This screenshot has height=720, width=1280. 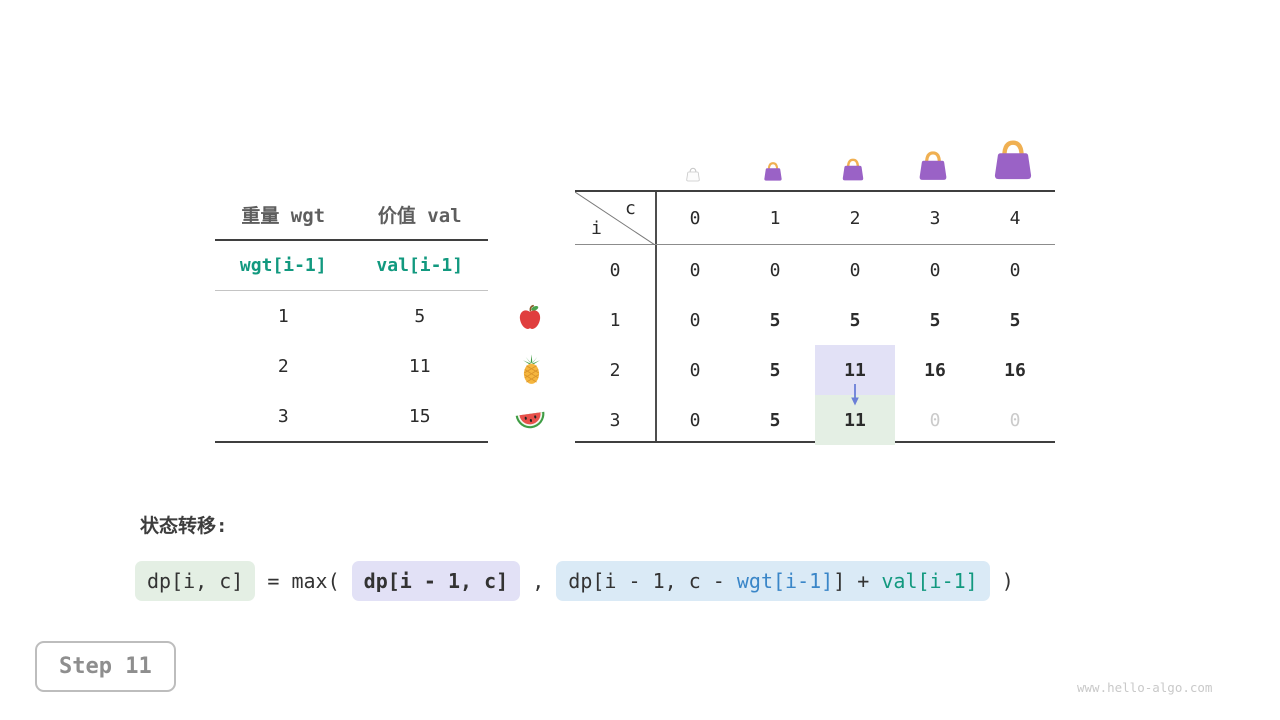 I want to click on item-weight: 2, so click(x=283, y=366).